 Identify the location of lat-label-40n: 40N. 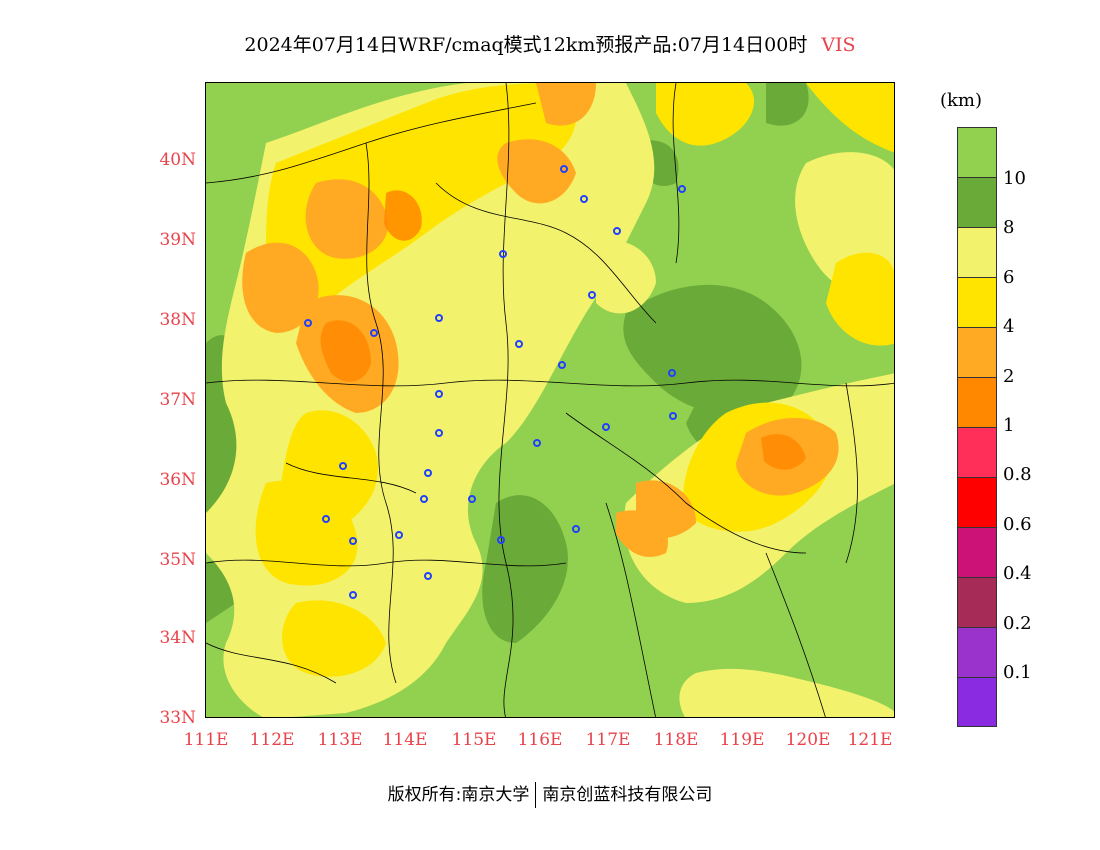
(177, 160).